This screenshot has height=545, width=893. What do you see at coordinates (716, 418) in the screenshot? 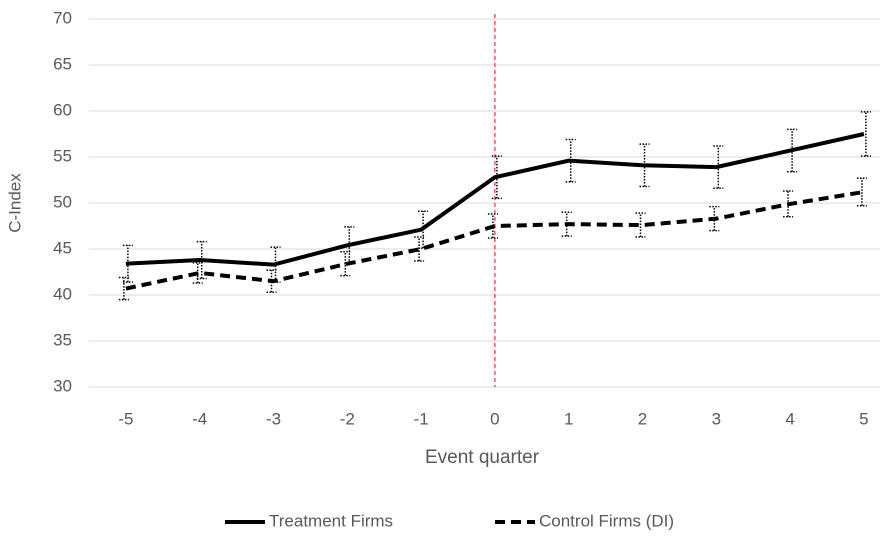
I see `x-tick-label: 3` at bounding box center [716, 418].